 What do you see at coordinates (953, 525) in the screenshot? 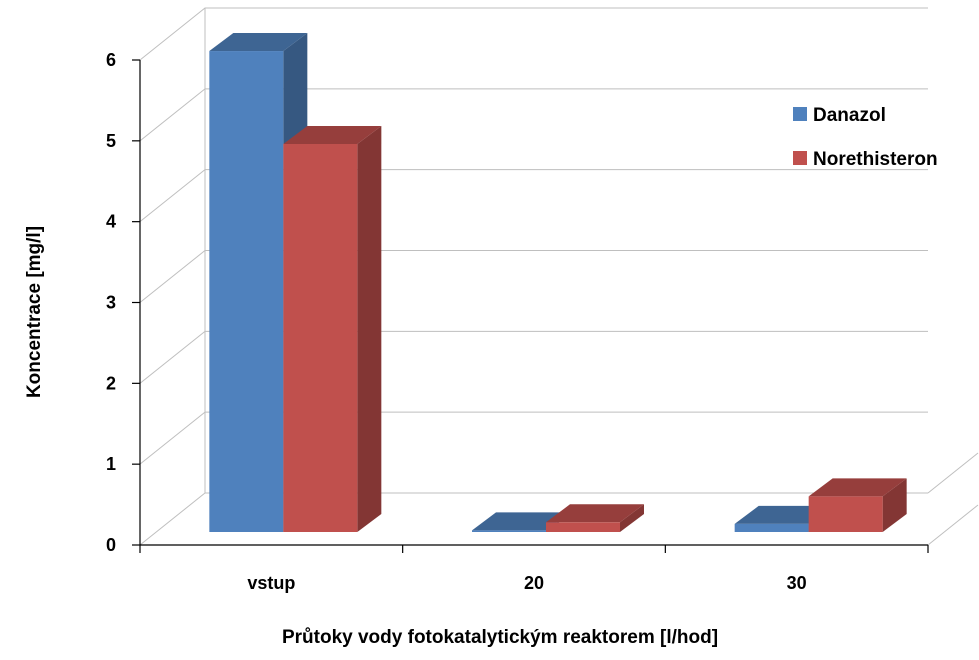
I see `floor-front-right-edge` at bounding box center [953, 525].